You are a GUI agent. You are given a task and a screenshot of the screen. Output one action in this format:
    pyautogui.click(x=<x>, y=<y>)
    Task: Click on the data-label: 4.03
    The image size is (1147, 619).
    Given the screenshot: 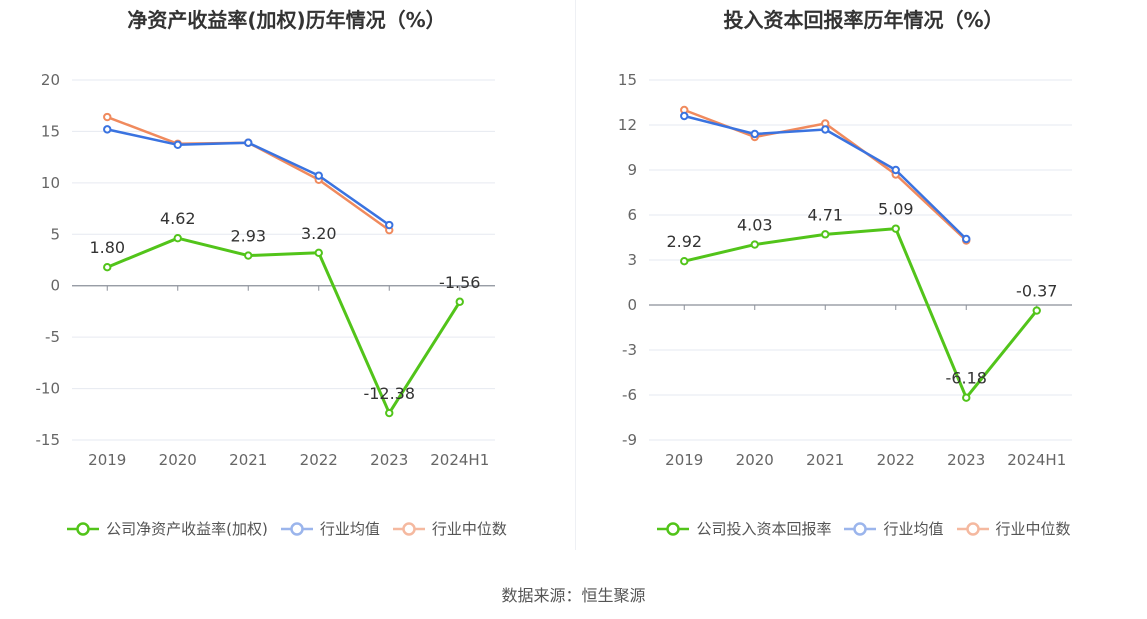 What is the action you would take?
    pyautogui.click(x=755, y=225)
    